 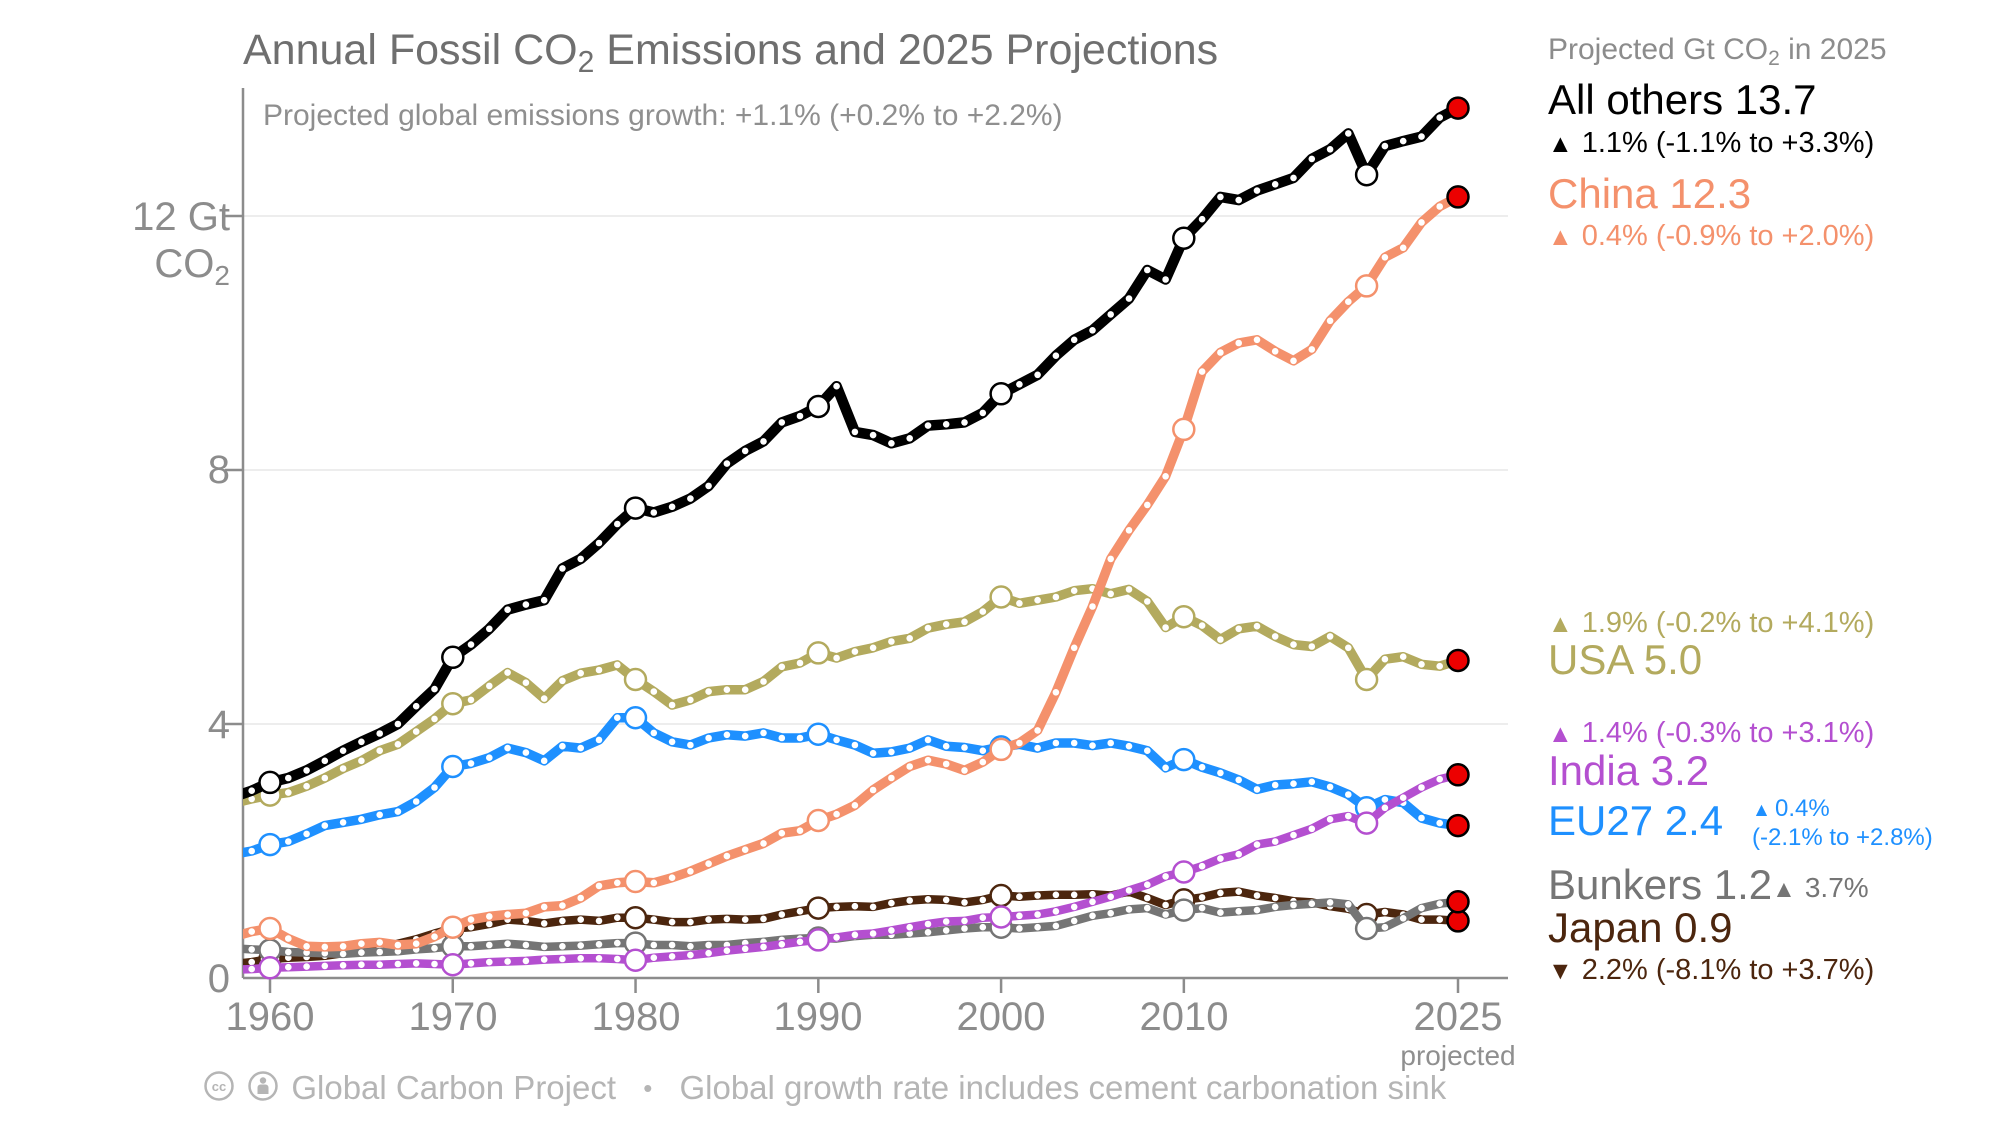 I want to click on decade-marker-japan-1980, so click(x=635, y=917).